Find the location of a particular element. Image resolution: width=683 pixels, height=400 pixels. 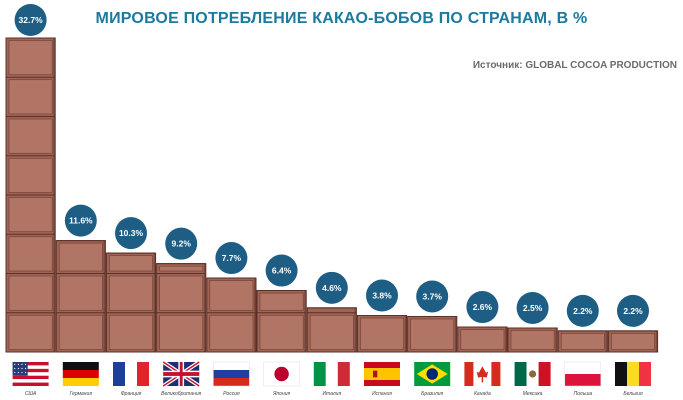

value-label: 7.7% is located at coordinates (232, 258).